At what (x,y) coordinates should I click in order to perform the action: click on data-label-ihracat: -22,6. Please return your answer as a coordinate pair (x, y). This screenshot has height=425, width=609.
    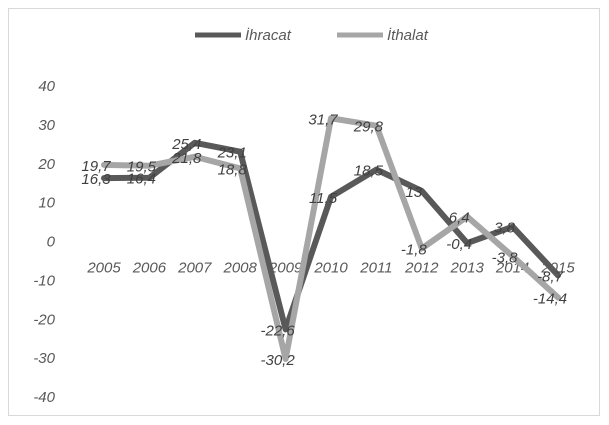
    Looking at the image, I should click on (277, 330).